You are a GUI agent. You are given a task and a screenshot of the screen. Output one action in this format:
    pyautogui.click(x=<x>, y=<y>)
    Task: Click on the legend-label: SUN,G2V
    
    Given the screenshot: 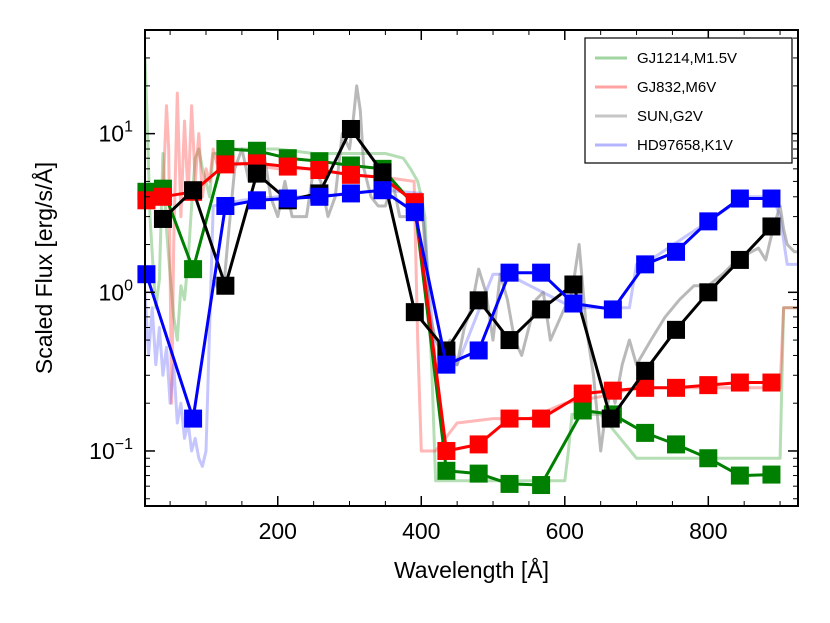 What is the action you would take?
    pyautogui.click(x=670, y=116)
    